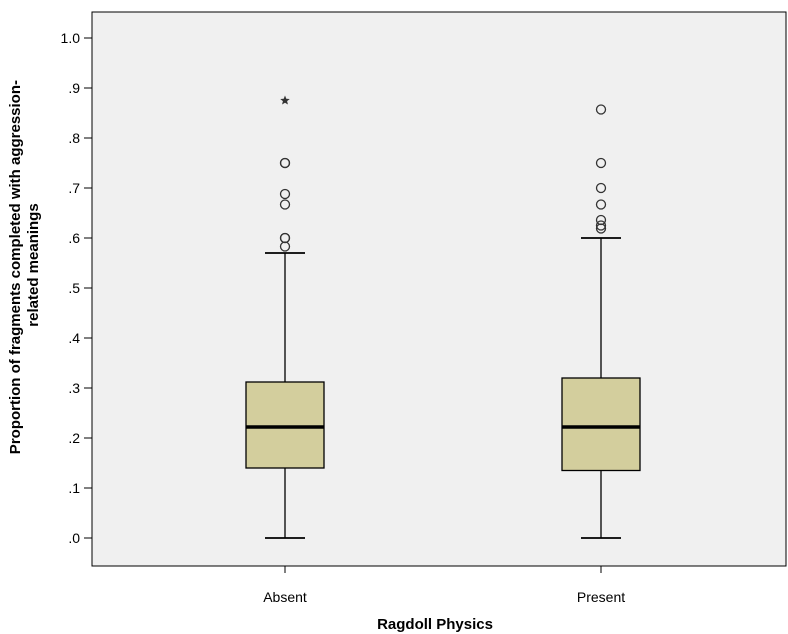 This screenshot has height=634, width=788. What do you see at coordinates (435, 624) in the screenshot?
I see `x-axis-title: Ragdoll Physics` at bounding box center [435, 624].